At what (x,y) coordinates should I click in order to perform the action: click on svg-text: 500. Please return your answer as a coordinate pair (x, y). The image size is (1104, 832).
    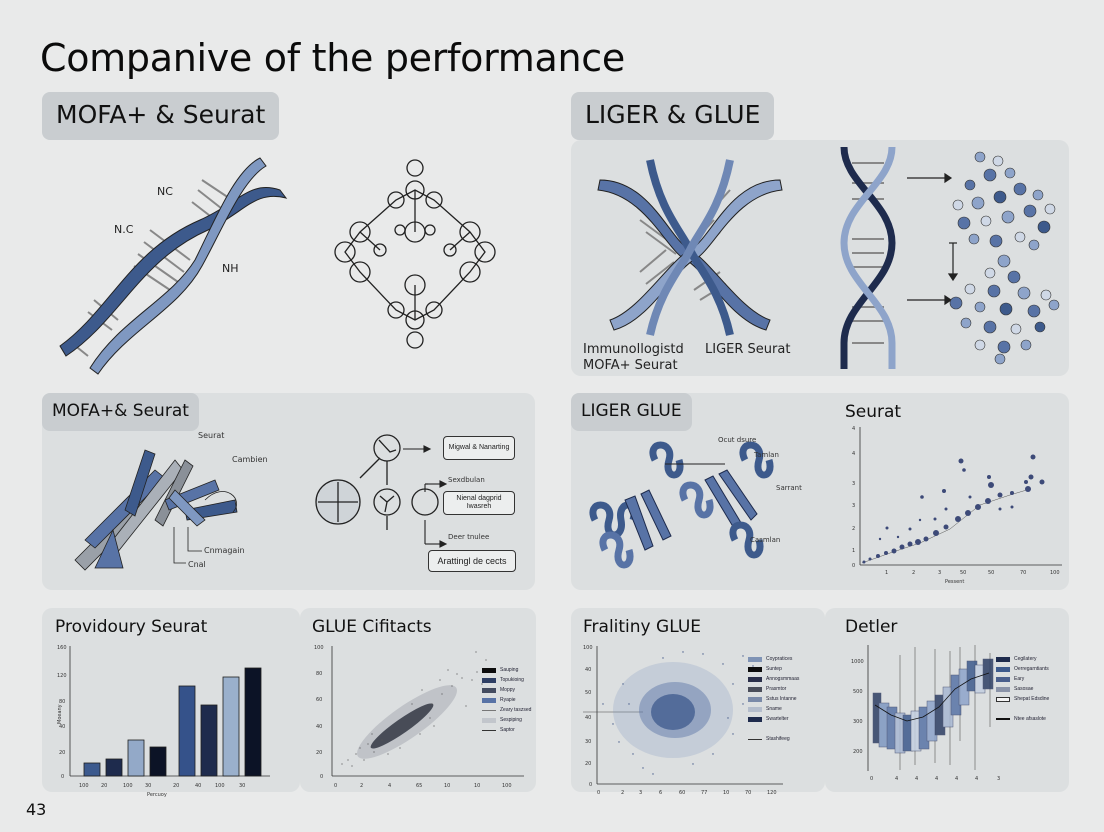
    Looking at the image, I should click on (858, 692).